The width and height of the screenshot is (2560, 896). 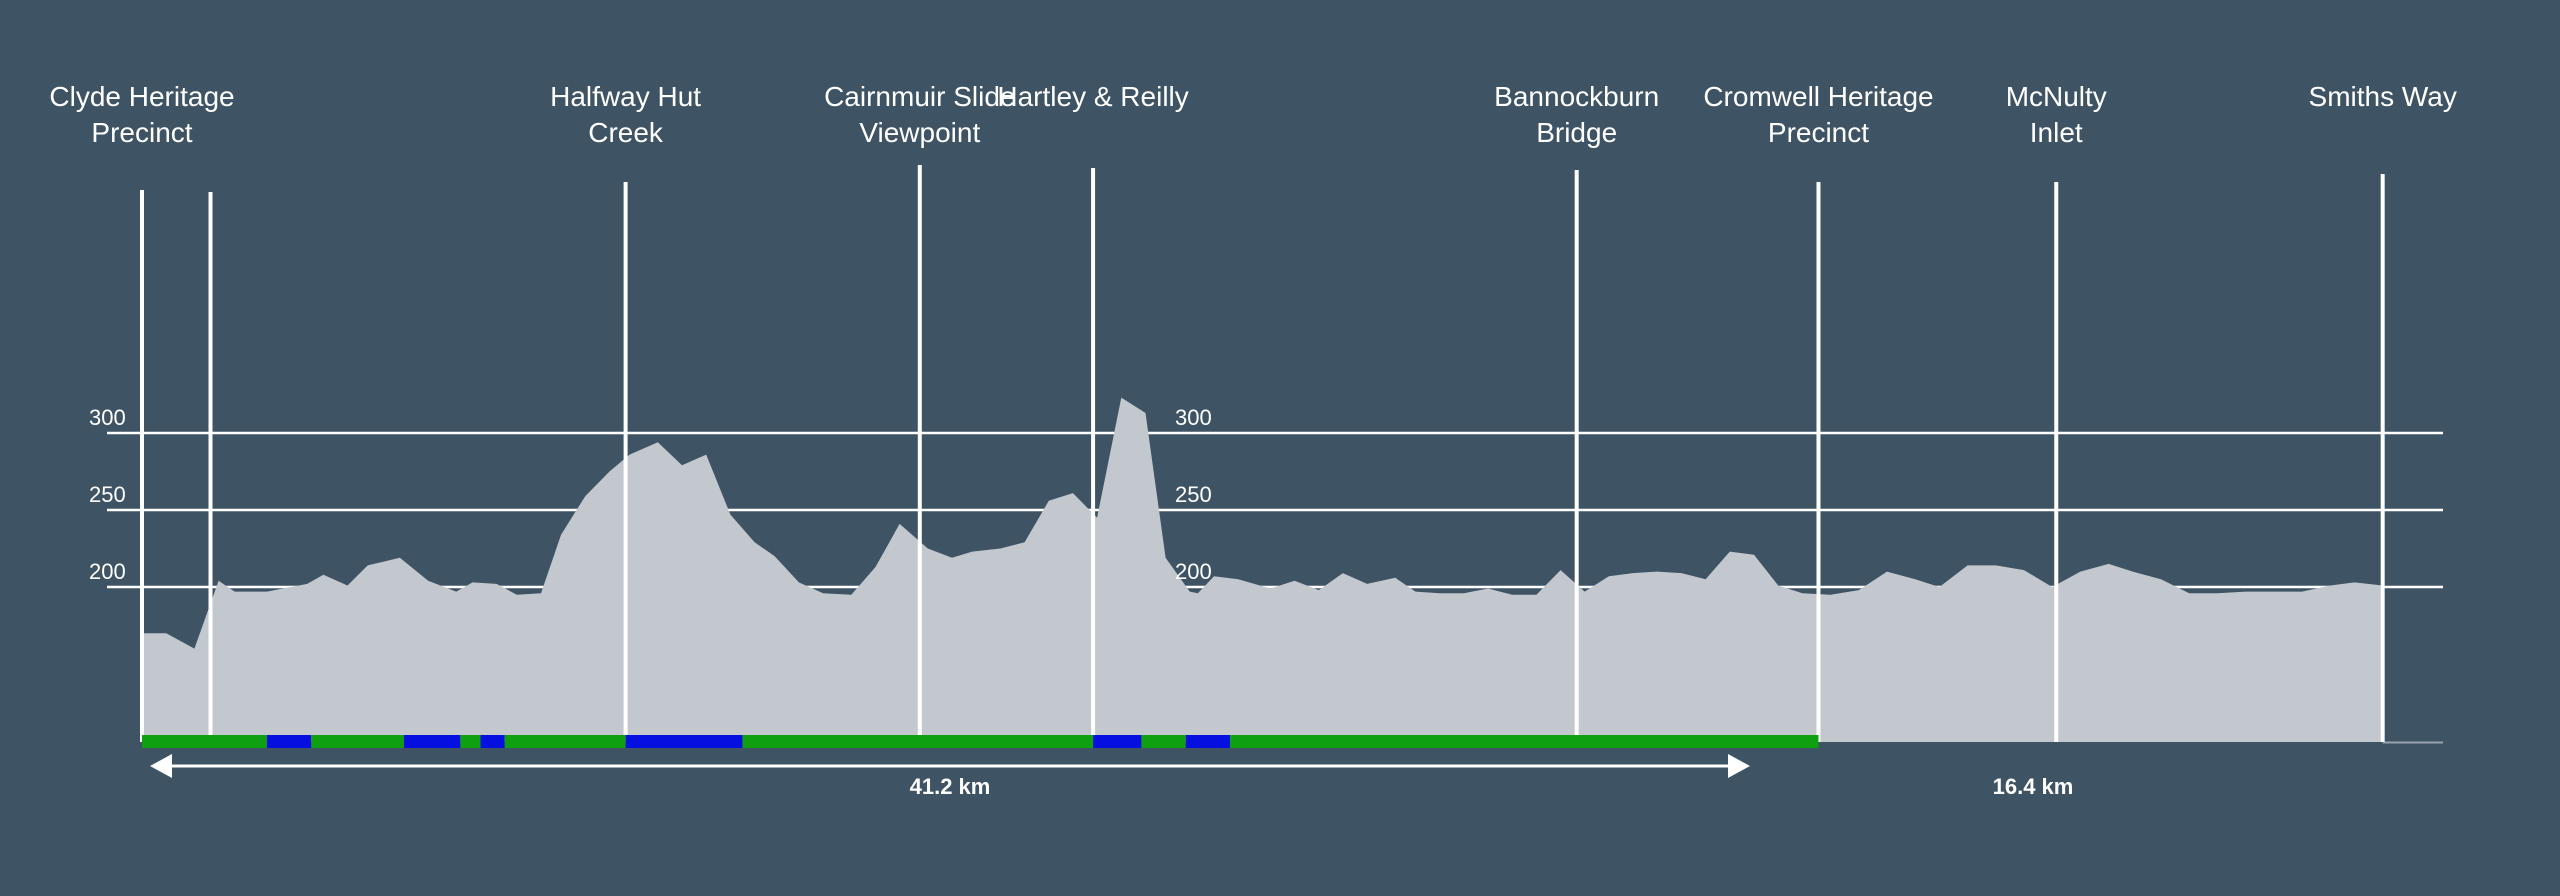 I want to click on poi-label: Bridge, so click(x=1576, y=132).